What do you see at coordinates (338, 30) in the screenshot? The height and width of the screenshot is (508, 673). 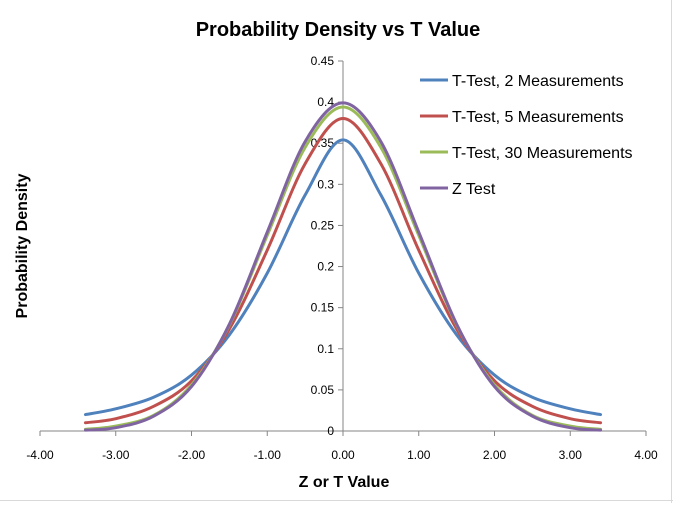 I see `chart-title: Probability Density vs T Value` at bounding box center [338, 30].